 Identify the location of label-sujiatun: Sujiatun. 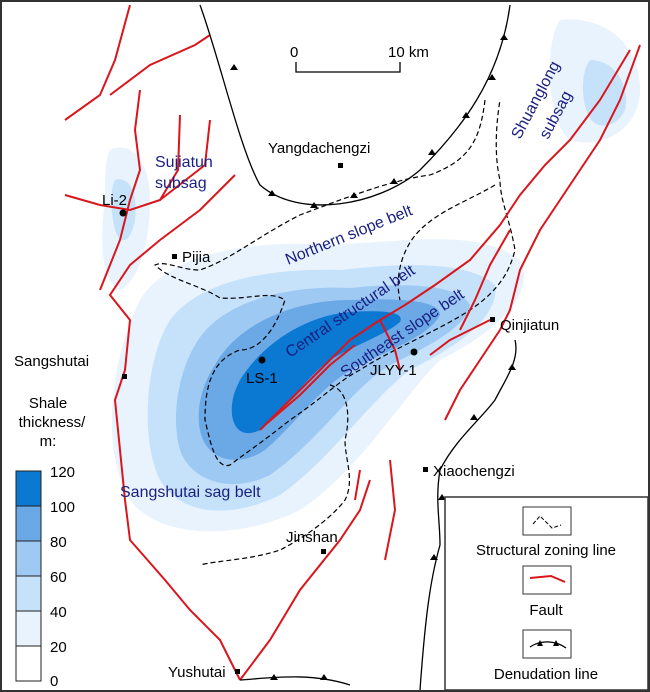
(184, 162).